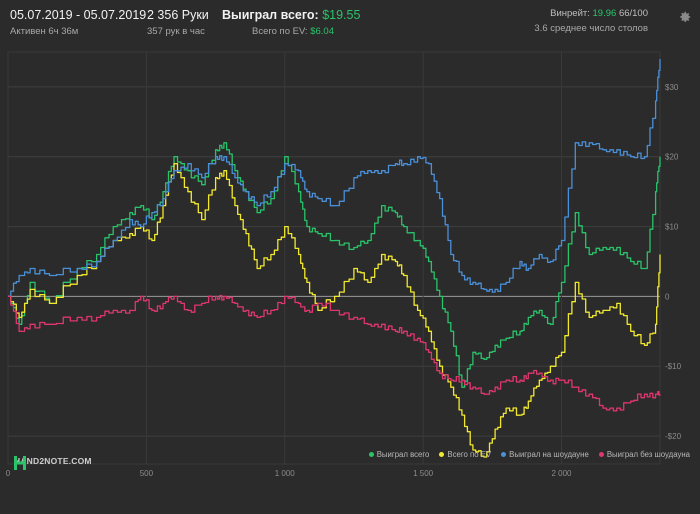 The height and width of the screenshot is (514, 700). What do you see at coordinates (673, 366) in the screenshot?
I see `y-tick-label: -$10` at bounding box center [673, 366].